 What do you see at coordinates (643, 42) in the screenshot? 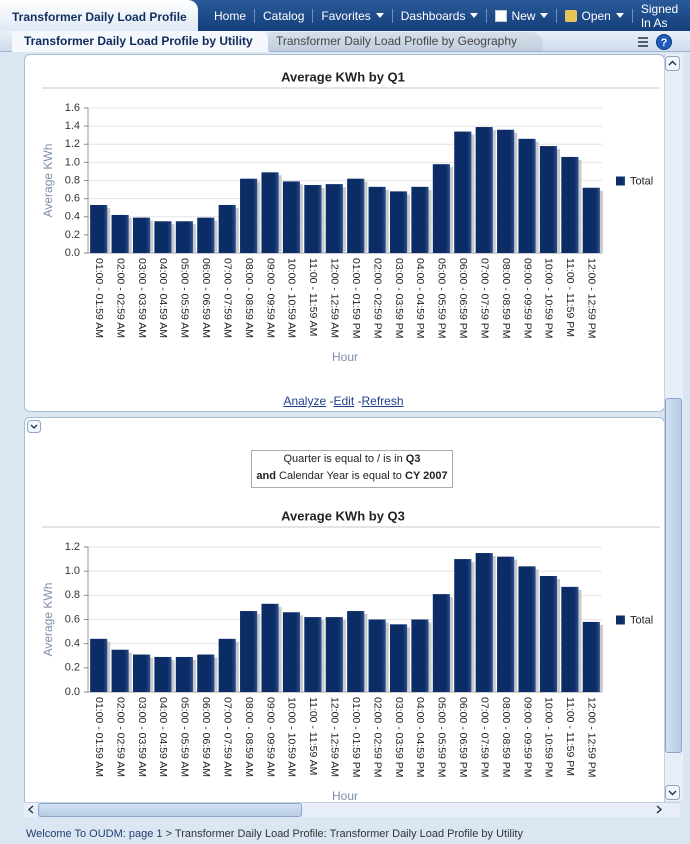
I see `list-icon` at bounding box center [643, 42].